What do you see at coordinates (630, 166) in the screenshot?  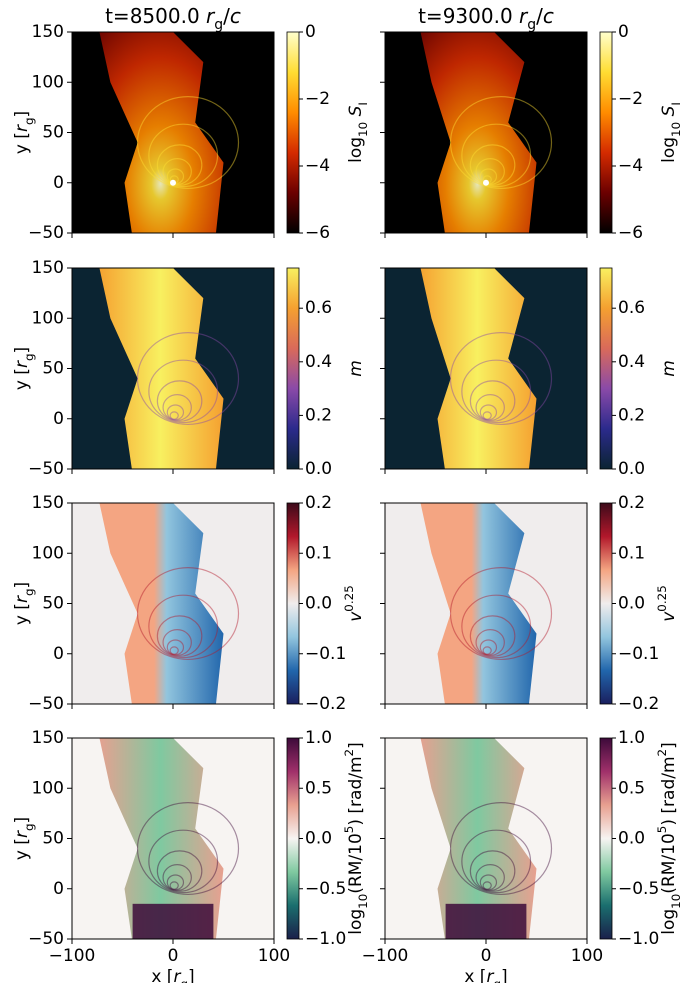 I see `colorbar-tick-label: −4` at bounding box center [630, 166].